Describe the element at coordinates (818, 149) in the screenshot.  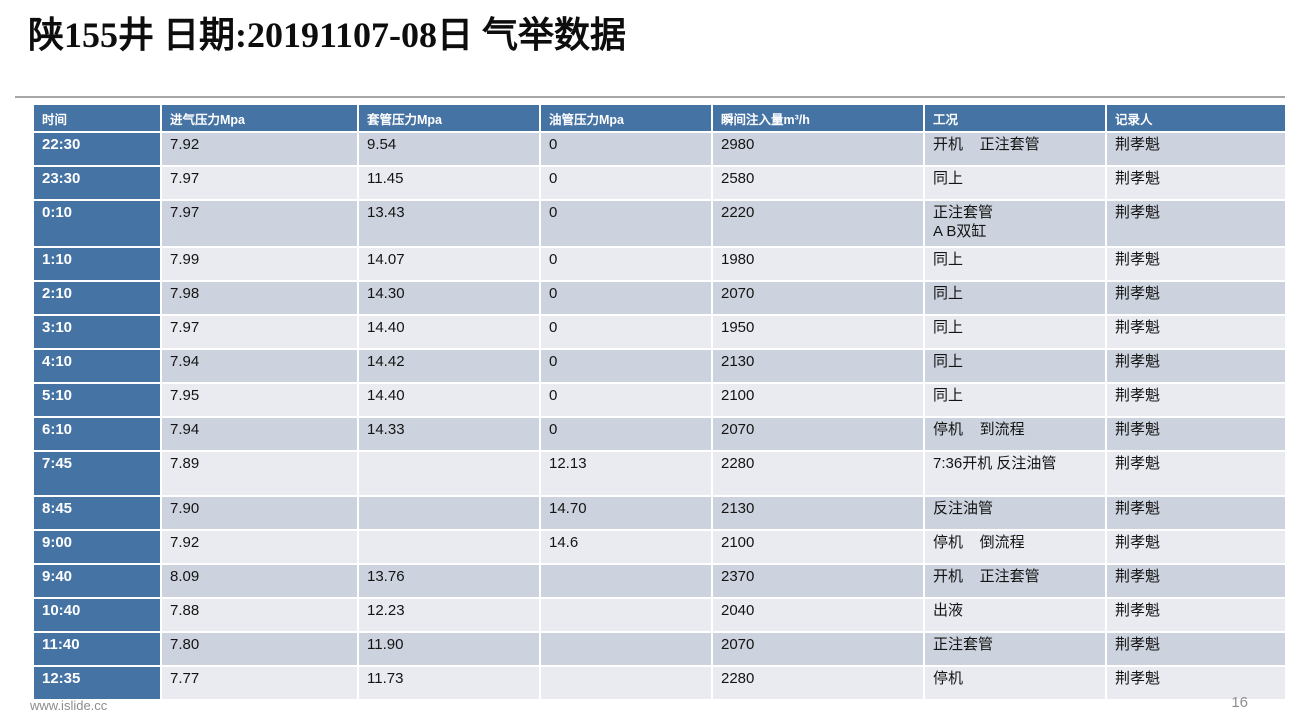
I see `data-cell: 2980` at that location.